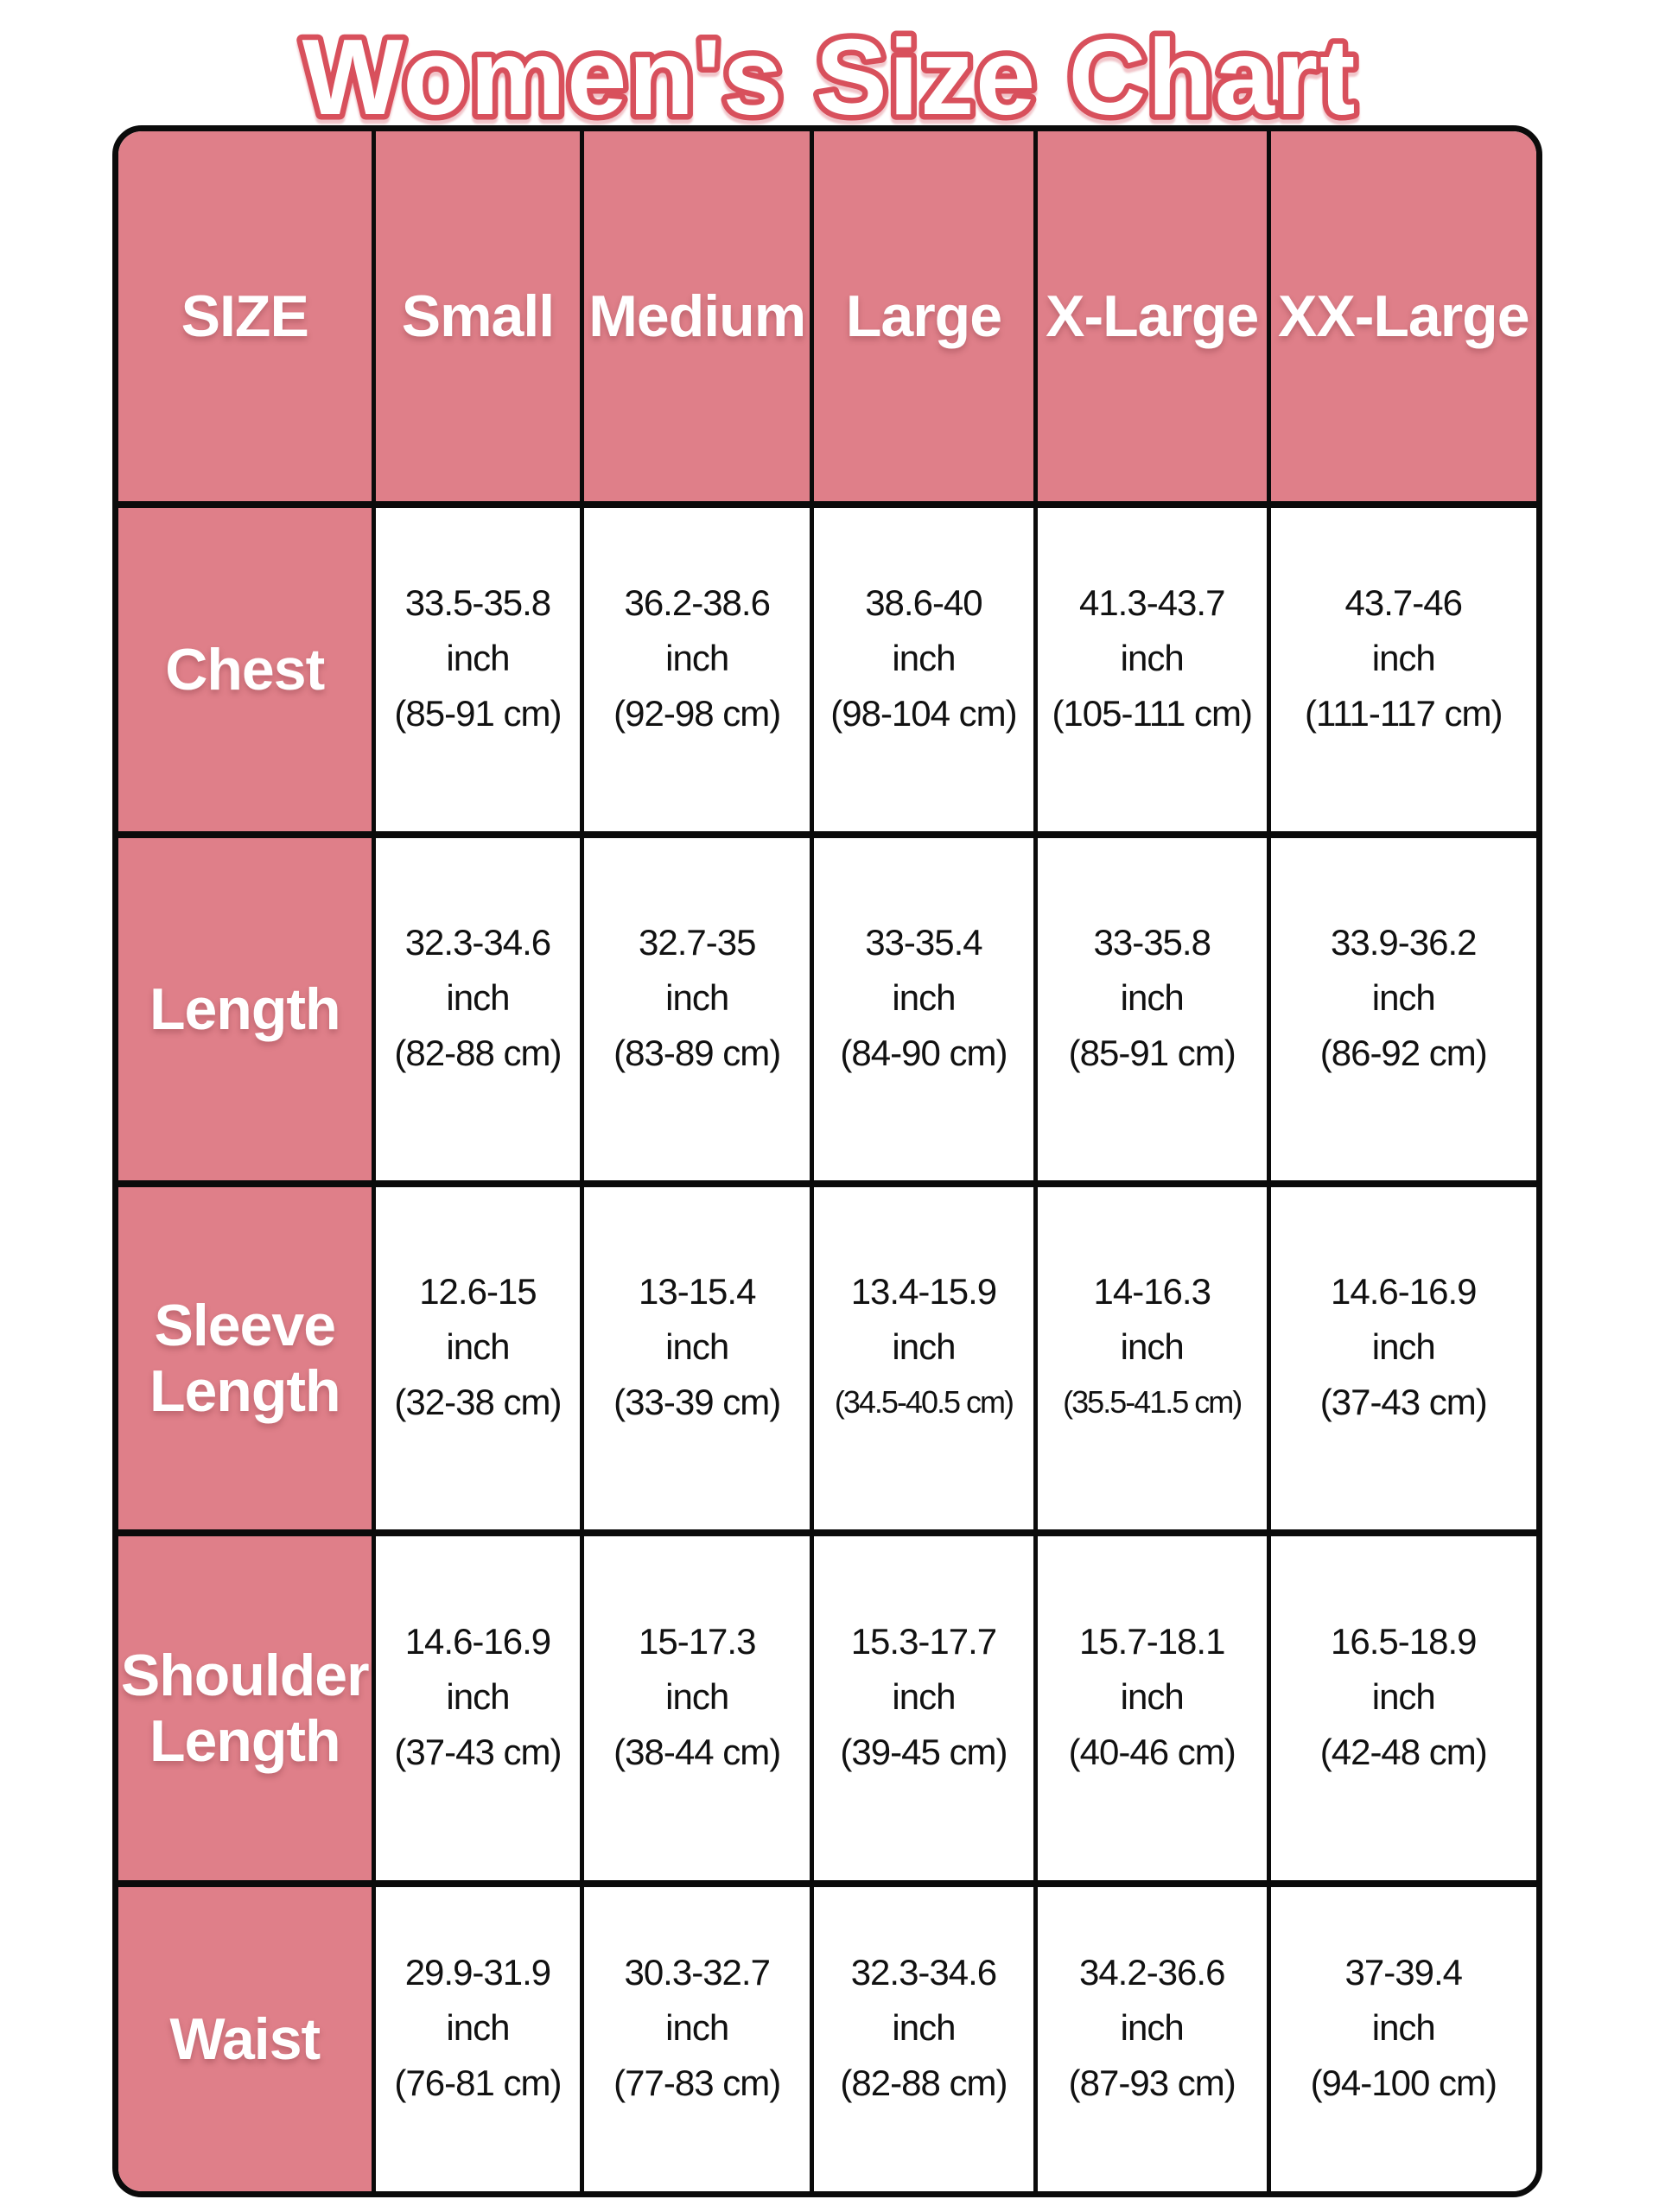 The image size is (1659, 2212). Describe the element at coordinates (829, 77) in the screenshot. I see `chart-title-text: Women's Size Chart` at that location.